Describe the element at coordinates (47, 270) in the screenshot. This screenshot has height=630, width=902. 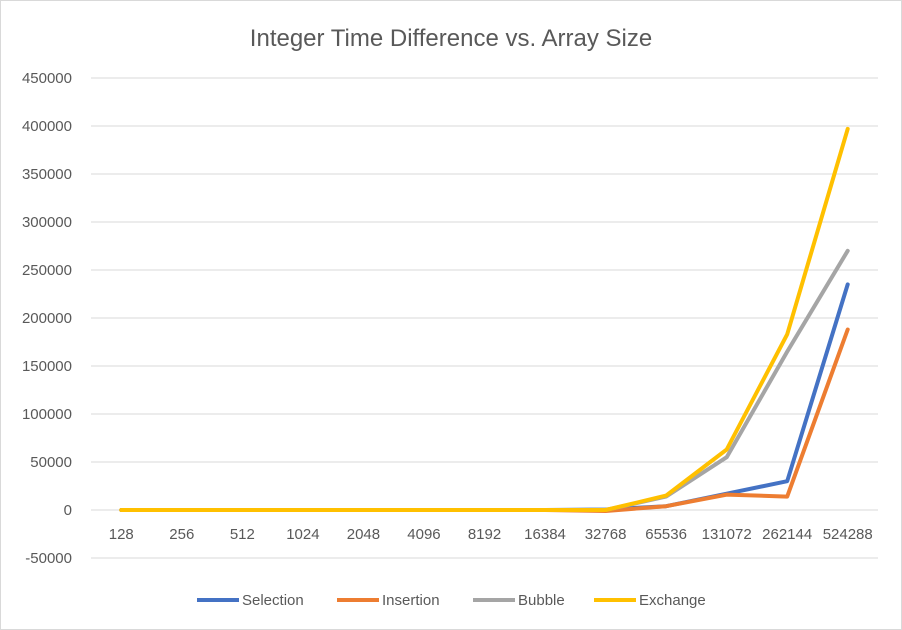
I see `y-tick-label: 250000` at that location.